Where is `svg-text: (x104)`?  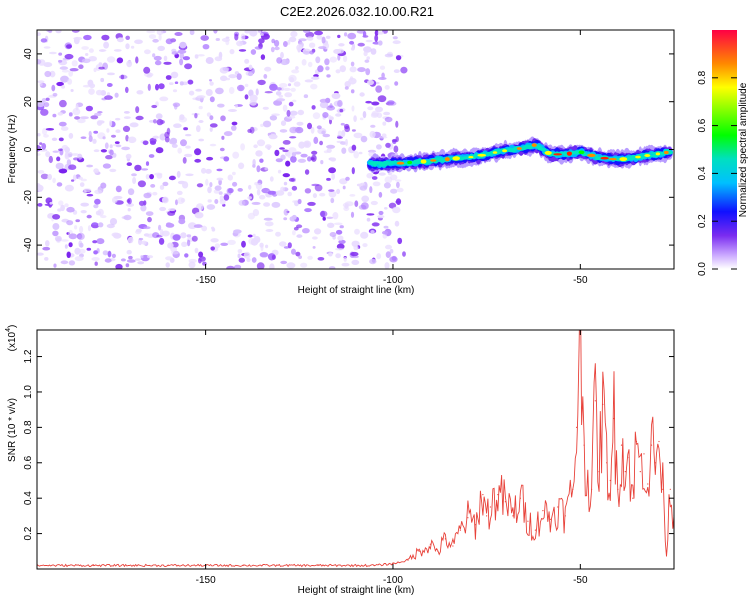 svg-text: (x104) is located at coordinates (11, 338).